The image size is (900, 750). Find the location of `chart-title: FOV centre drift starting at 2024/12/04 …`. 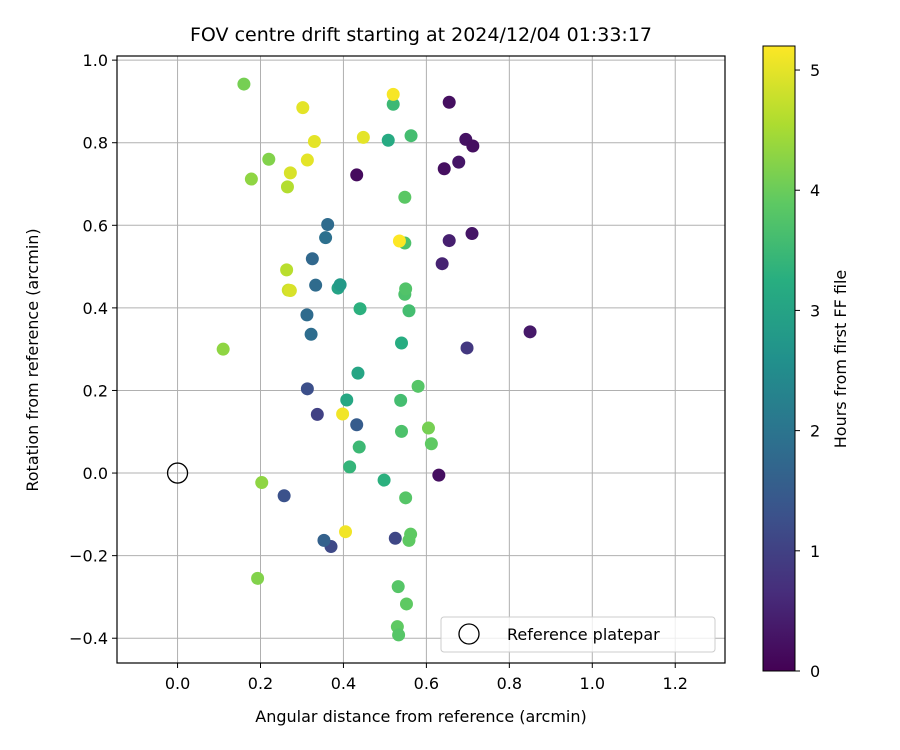

chart-title: FOV centre drift starting at 2024/12/04 … is located at coordinates (421, 35).